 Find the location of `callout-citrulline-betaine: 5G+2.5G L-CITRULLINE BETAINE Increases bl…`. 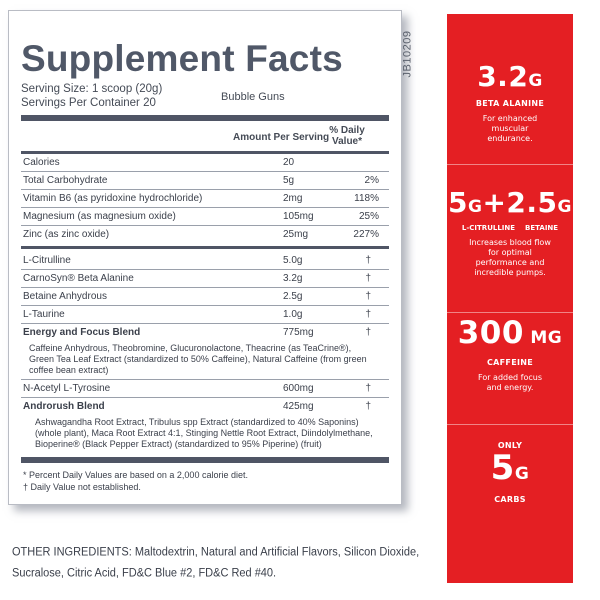

callout-citrulline-betaine: 5G+2.5G L-CITRULLINE BETAINE Increases bl… is located at coordinates (510, 233).